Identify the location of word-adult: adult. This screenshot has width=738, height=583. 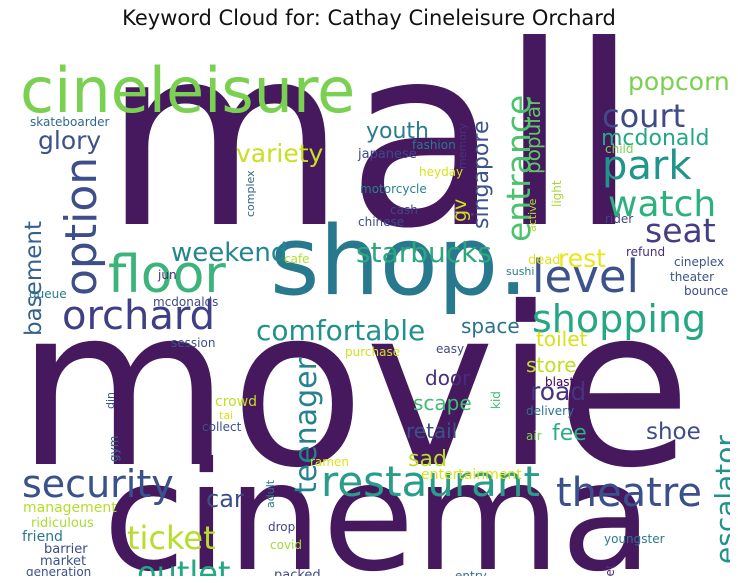
(270, 493).